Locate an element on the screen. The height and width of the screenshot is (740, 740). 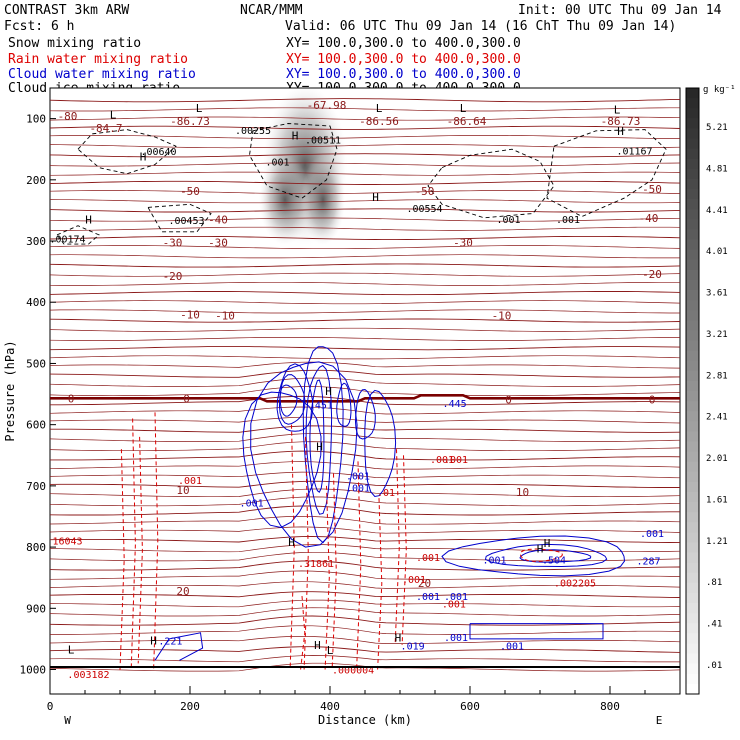
contour-value-label: .31861 is located at coordinates (316, 564).